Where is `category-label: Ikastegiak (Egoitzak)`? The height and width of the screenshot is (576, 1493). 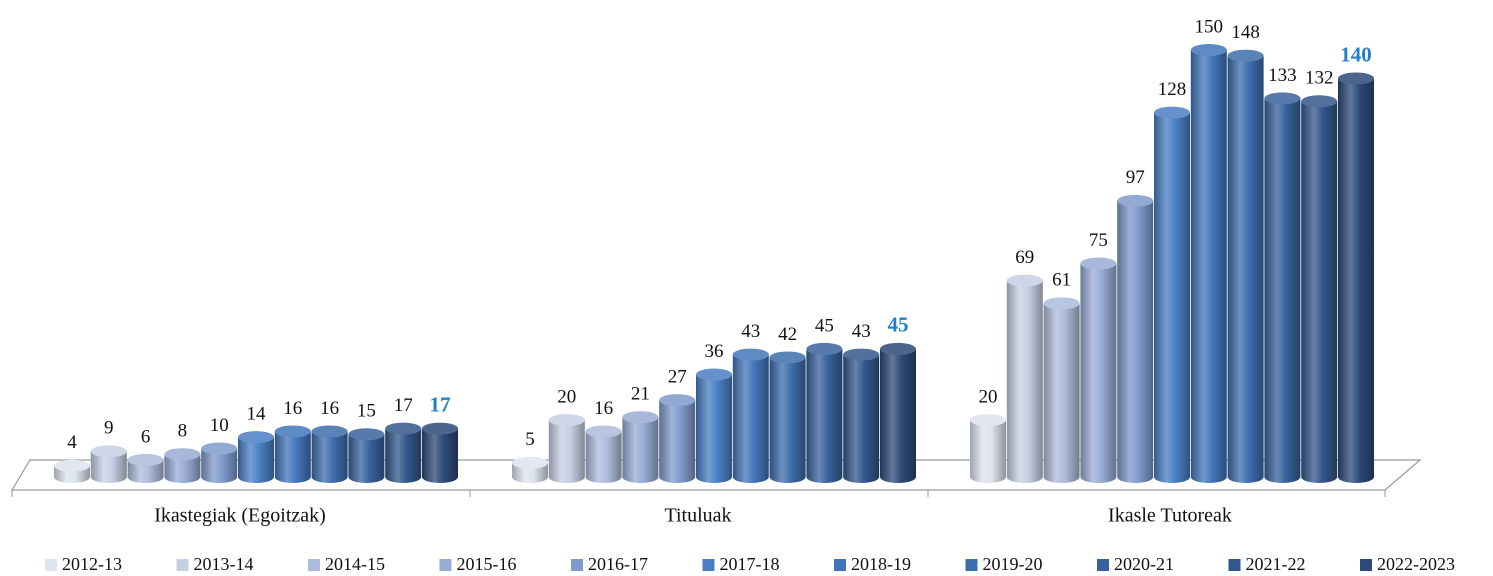 category-label: Ikastegiak (Egoitzak) is located at coordinates (240, 516).